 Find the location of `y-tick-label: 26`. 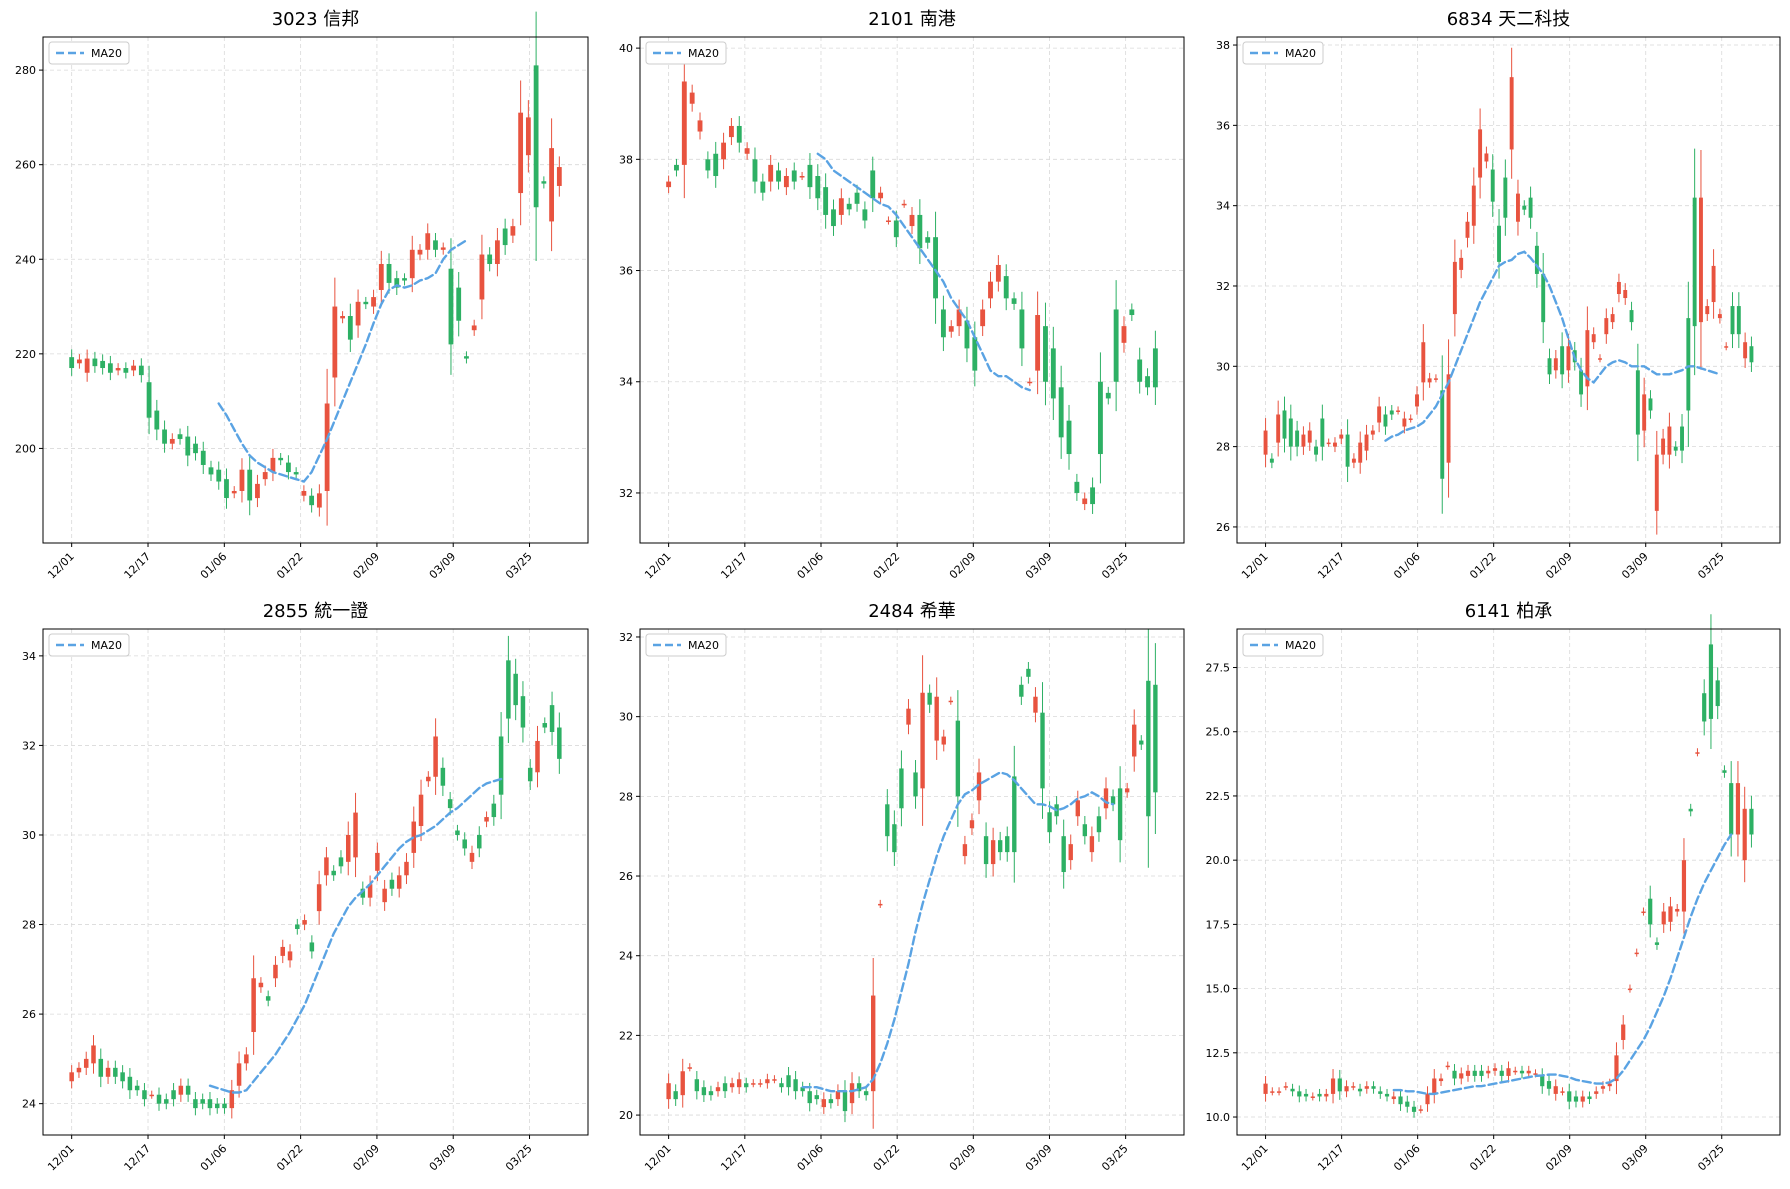

y-tick-label: 26 is located at coordinates (626, 876).